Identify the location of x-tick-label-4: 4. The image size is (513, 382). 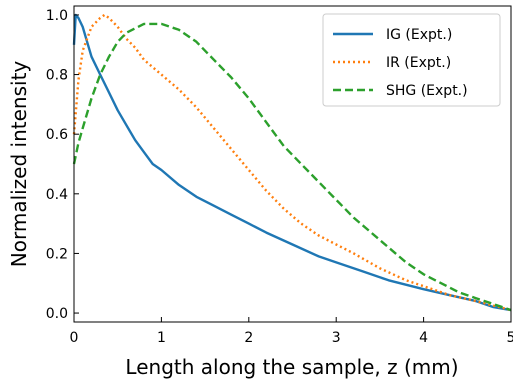
(423, 338).